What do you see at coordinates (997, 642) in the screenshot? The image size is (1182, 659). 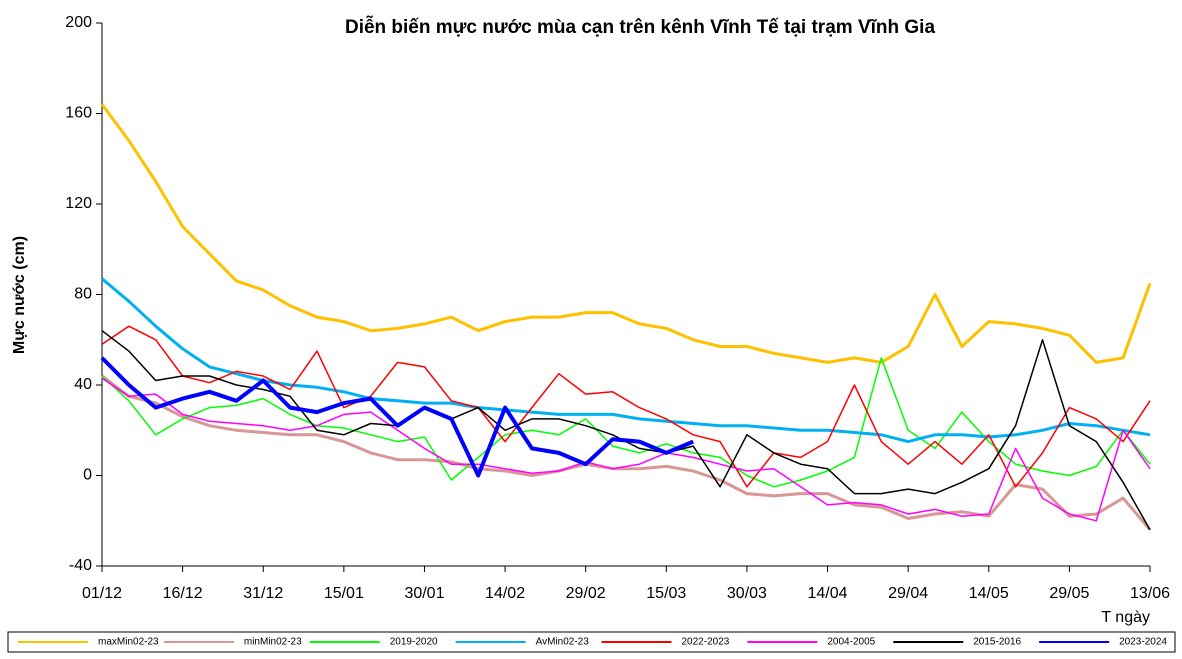 I see `legend-label: 2015-2016` at bounding box center [997, 642].